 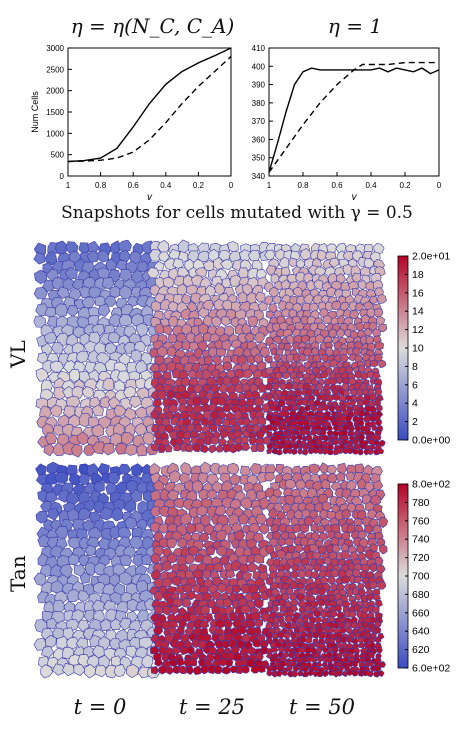 I want to click on solid-series-line, so click(x=149, y=105).